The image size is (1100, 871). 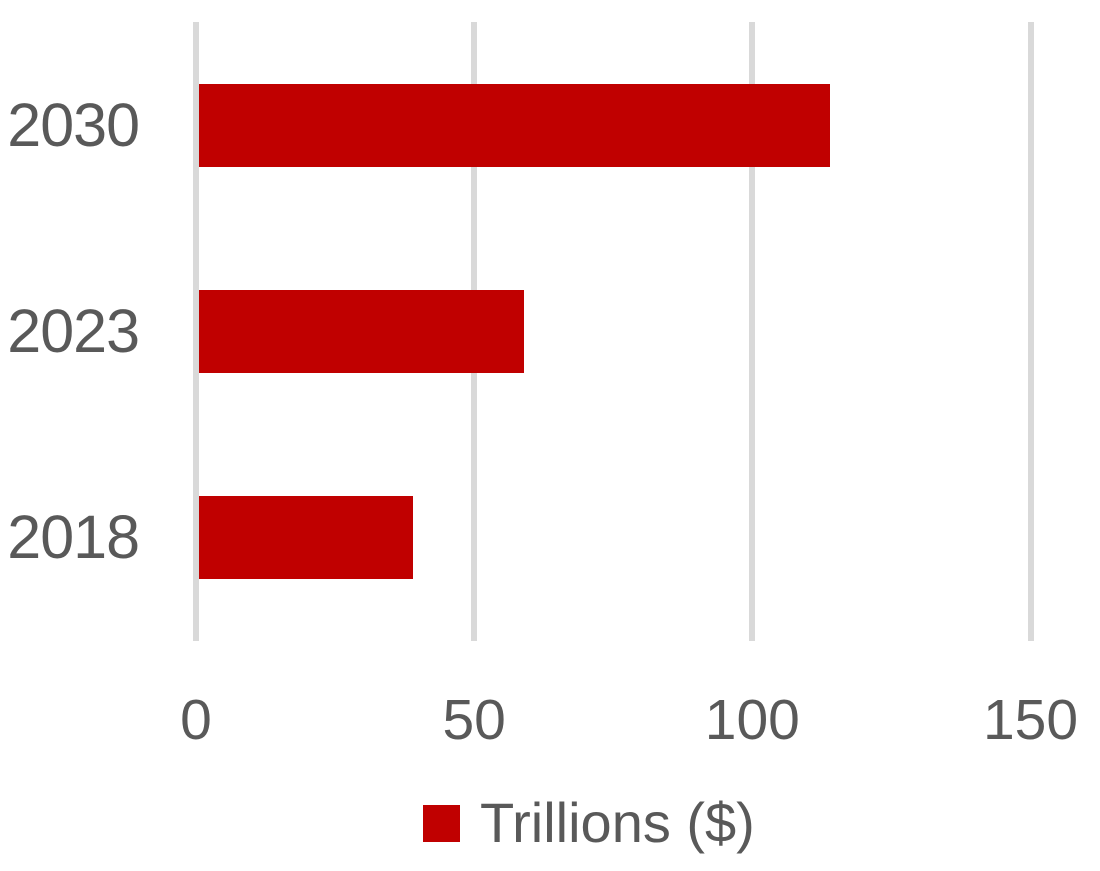 I want to click on bar-2023, so click(x=361, y=331).